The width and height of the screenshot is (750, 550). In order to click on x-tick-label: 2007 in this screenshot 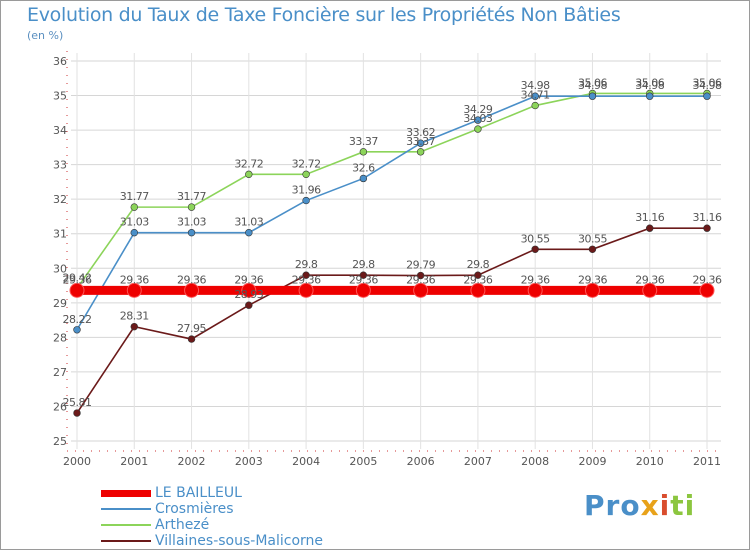, I will do `click(478, 461)`.